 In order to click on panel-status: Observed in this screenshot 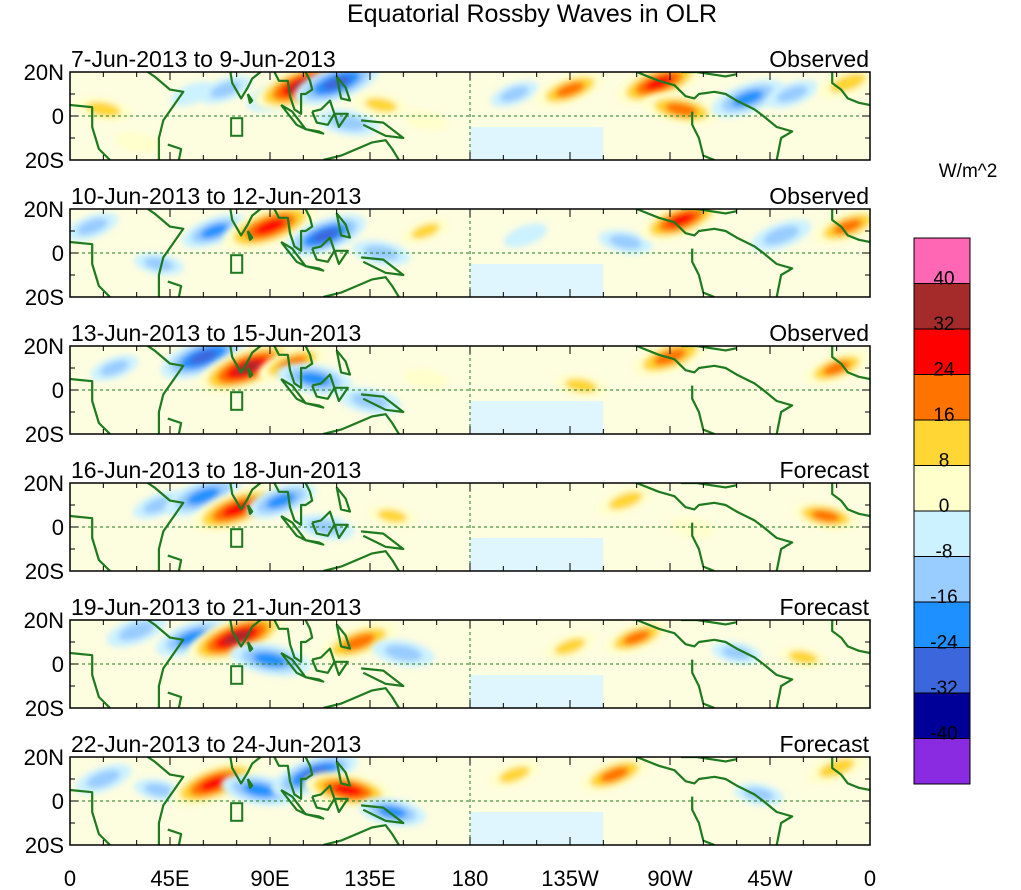, I will do `click(819, 333)`.